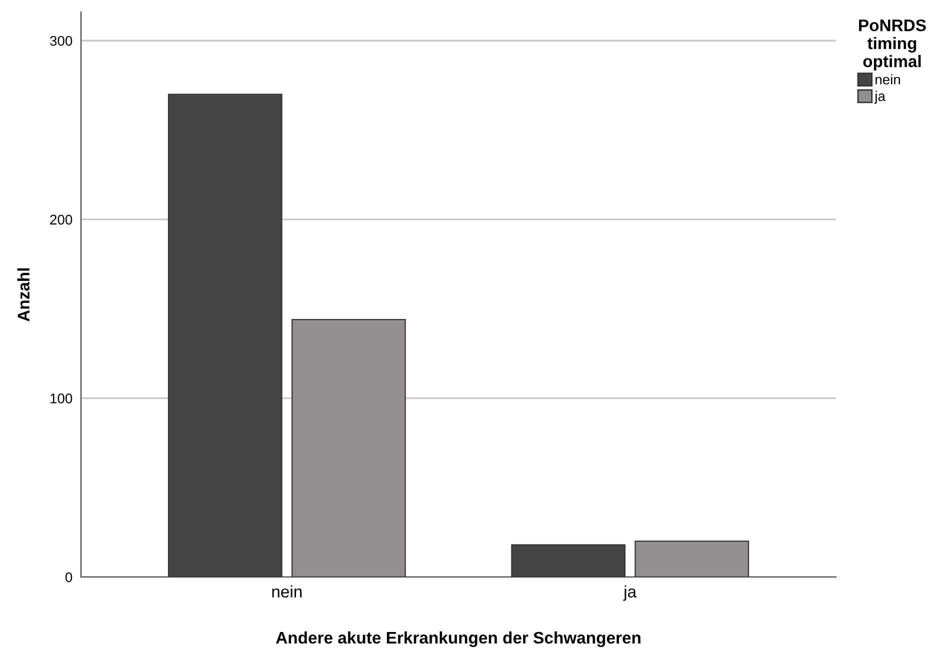 The image size is (939, 653). What do you see at coordinates (68, 577) in the screenshot?
I see `y-tick-label: 0` at bounding box center [68, 577].